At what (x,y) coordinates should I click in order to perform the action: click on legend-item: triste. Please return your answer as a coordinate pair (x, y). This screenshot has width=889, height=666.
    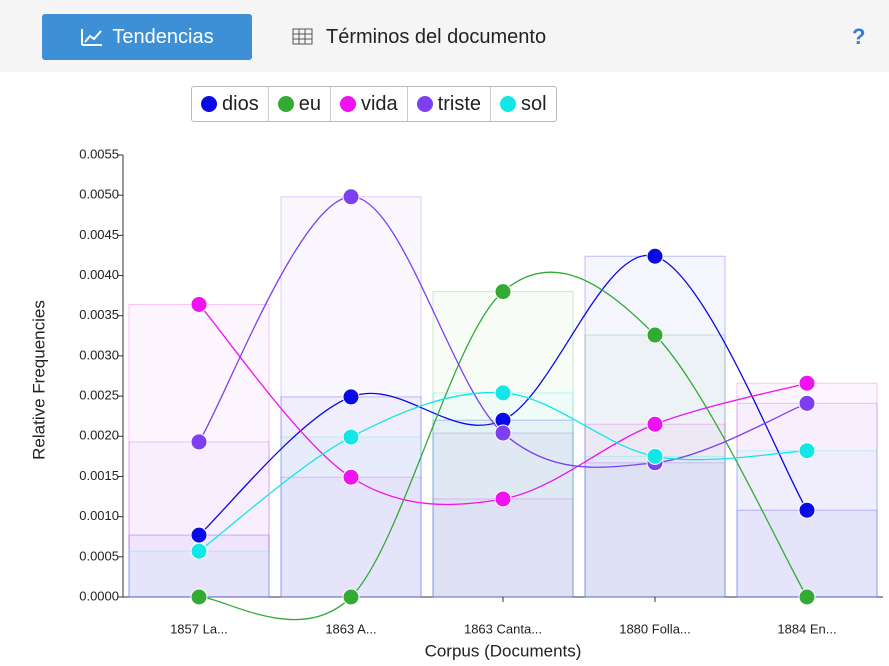
    Looking at the image, I should click on (449, 104).